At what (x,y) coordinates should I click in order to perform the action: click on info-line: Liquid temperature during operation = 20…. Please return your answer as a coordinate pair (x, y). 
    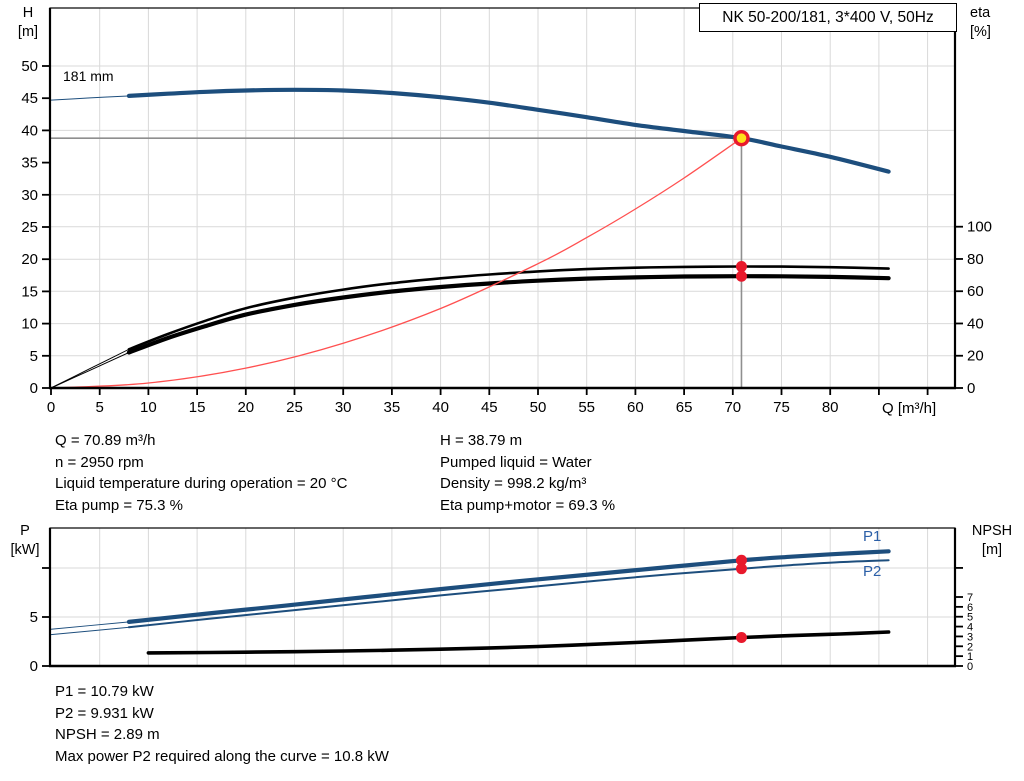
    Looking at the image, I should click on (201, 483).